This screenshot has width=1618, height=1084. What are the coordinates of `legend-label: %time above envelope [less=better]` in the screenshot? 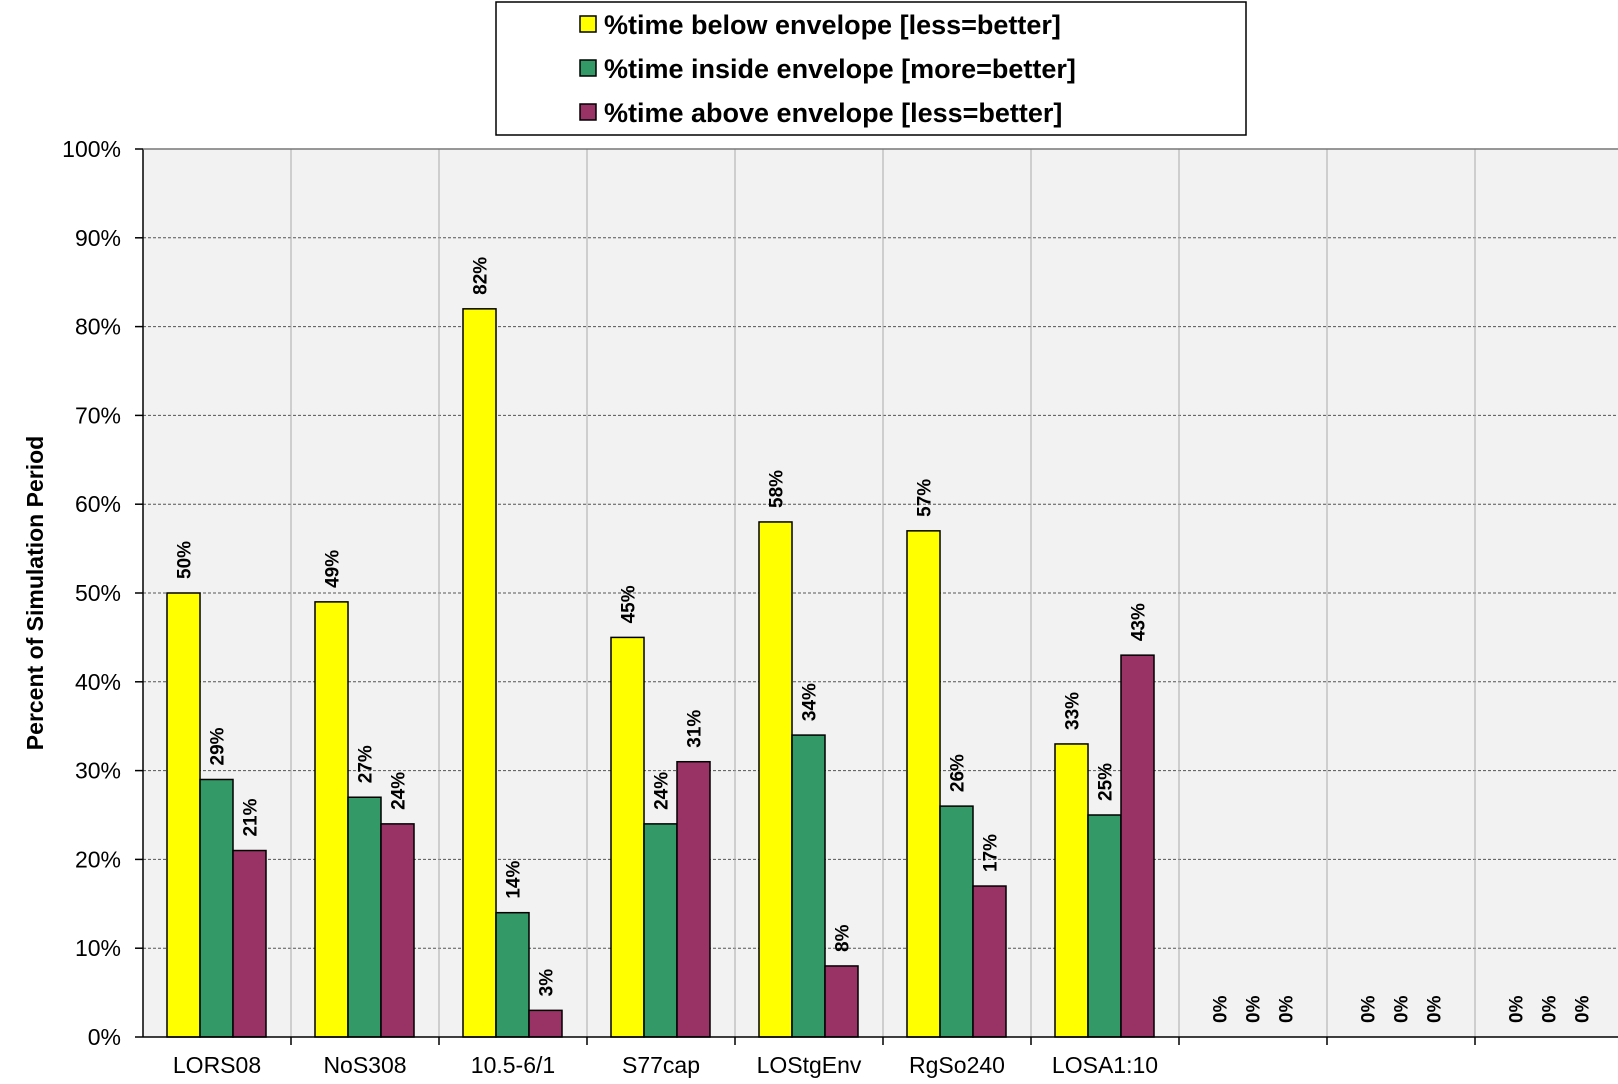 It's located at (833, 113).